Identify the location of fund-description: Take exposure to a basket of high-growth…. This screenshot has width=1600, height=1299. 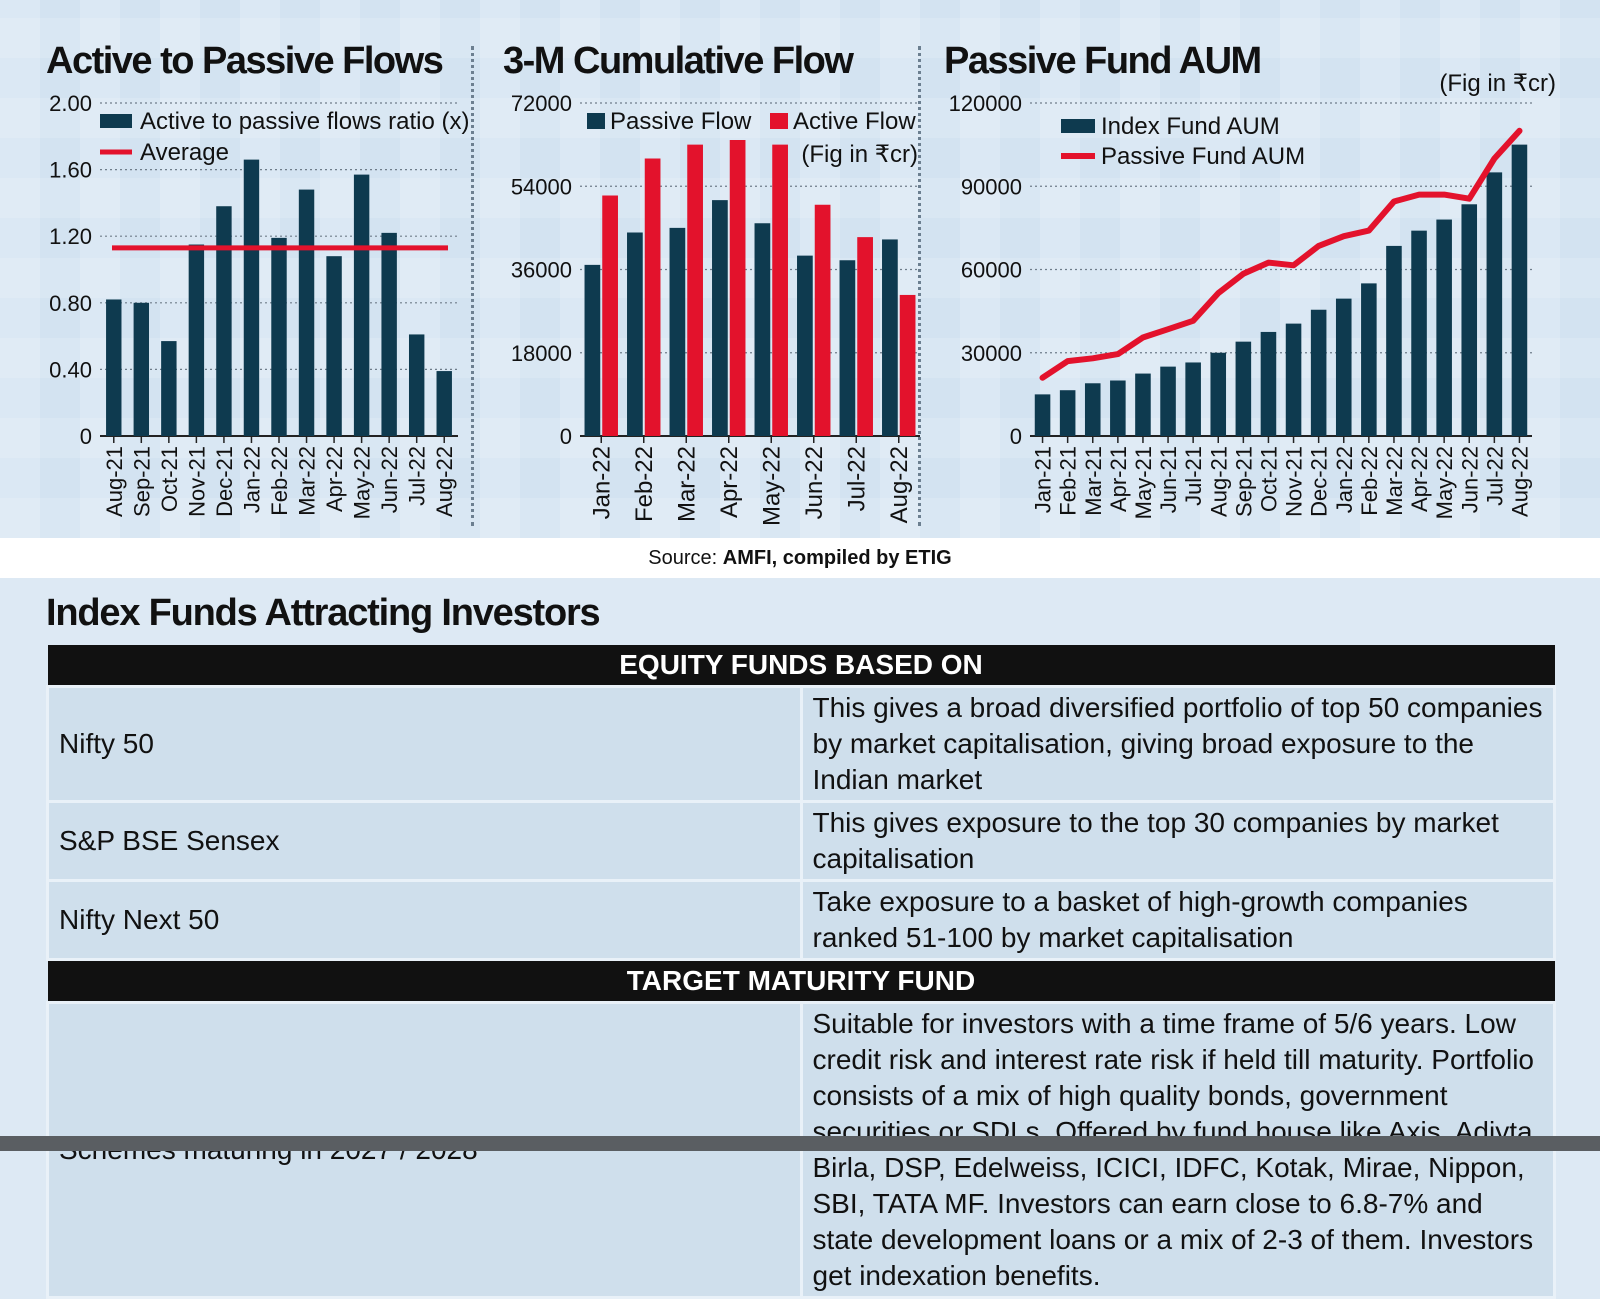
(1177, 920).